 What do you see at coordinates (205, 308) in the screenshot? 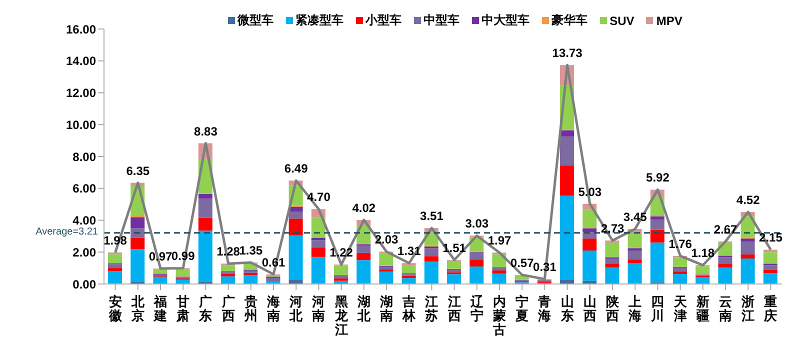
I see `x-tick-label: 广东` at bounding box center [205, 308].